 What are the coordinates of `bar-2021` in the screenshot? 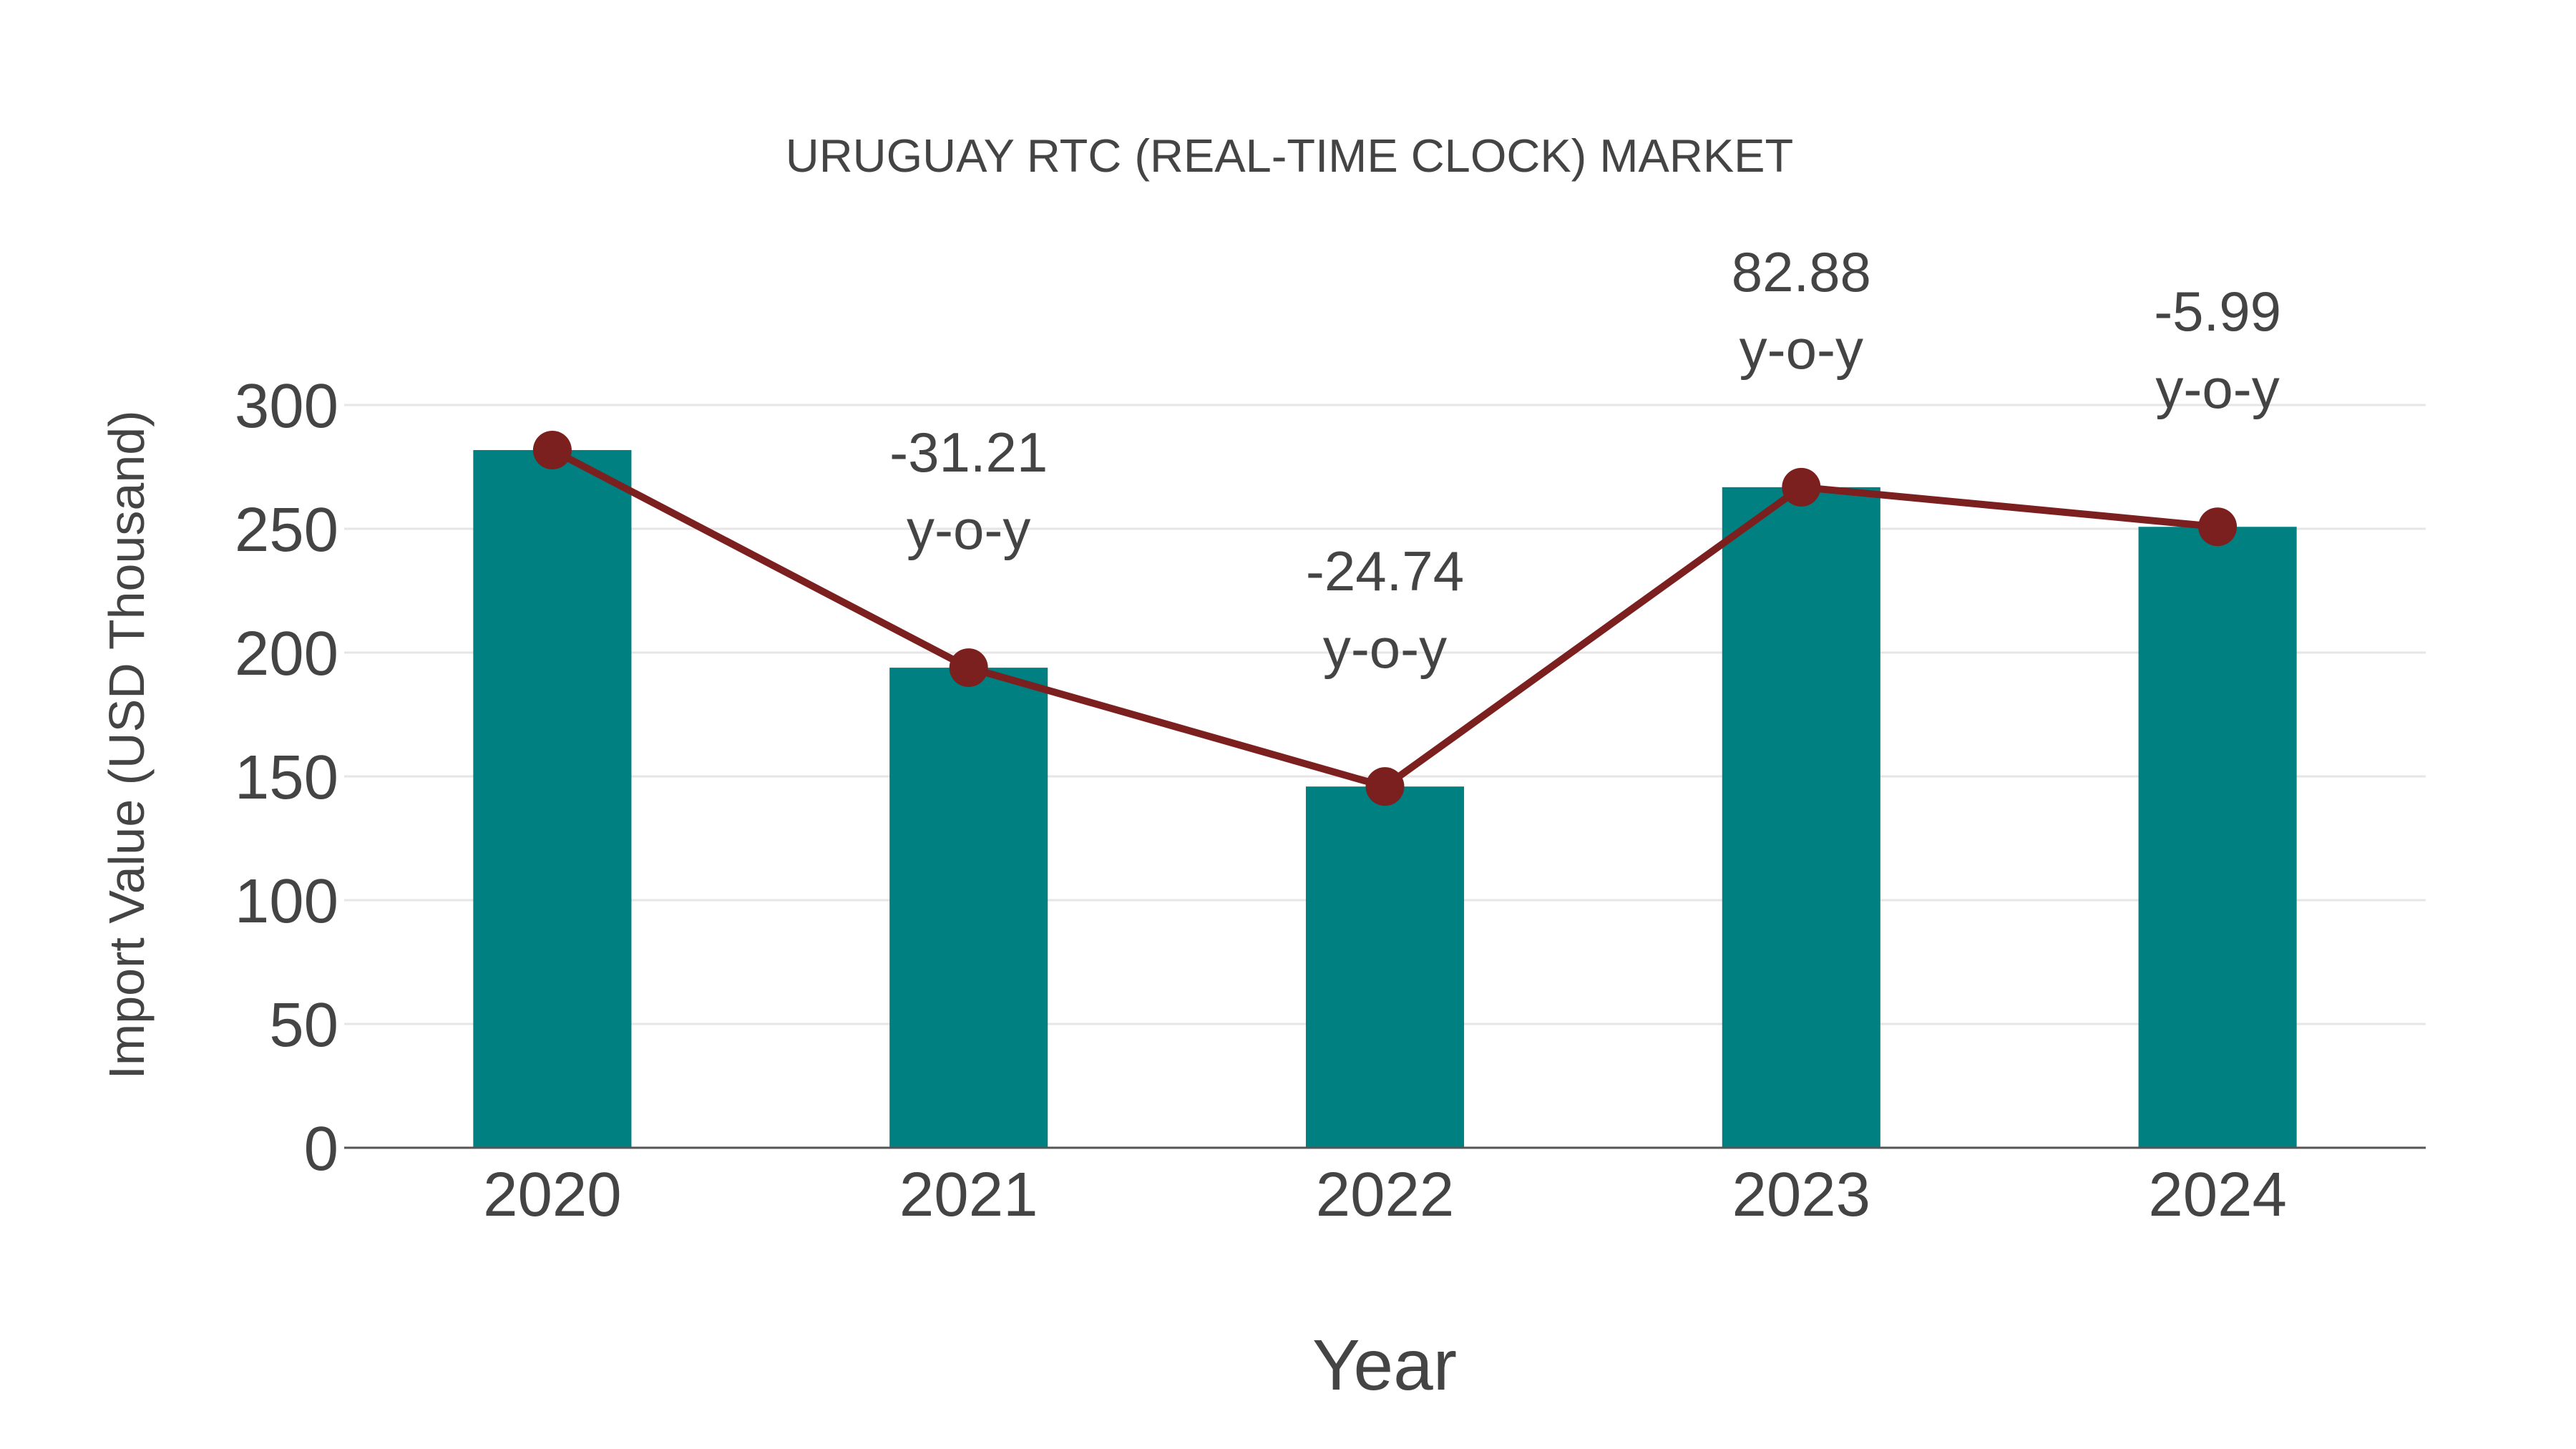 It's located at (968, 908).